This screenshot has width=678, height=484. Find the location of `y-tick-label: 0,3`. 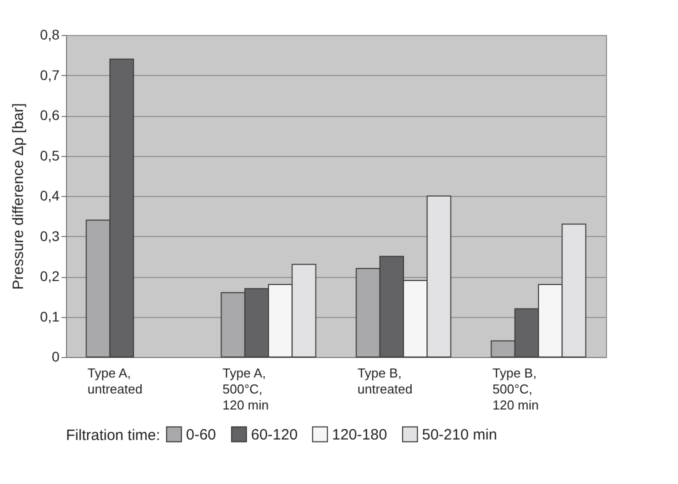

y-tick-label: 0,3 is located at coordinates (50, 236).